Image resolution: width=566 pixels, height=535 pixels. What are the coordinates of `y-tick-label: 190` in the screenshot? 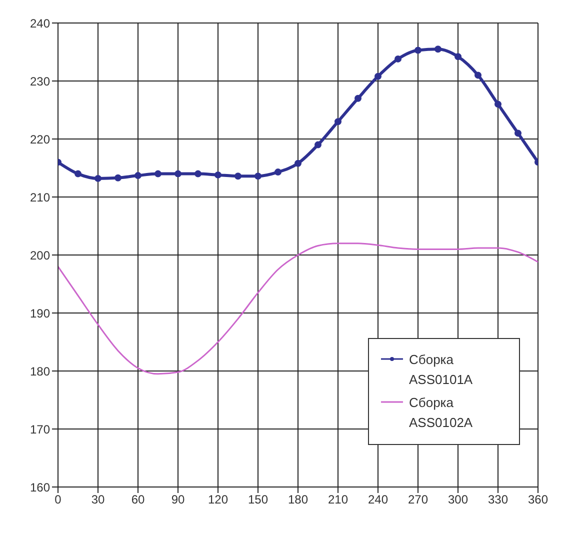 It's located at (40, 313).